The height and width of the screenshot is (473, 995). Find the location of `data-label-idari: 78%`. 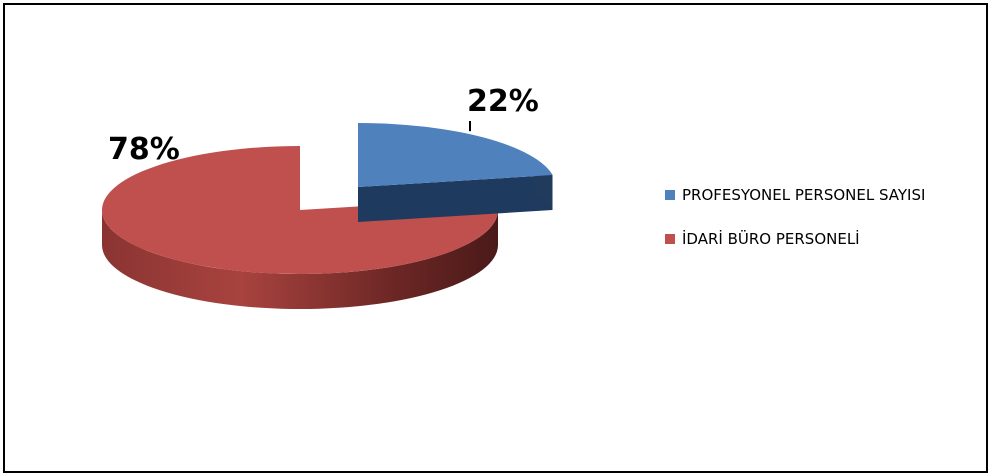

data-label-idari: 78% is located at coordinates (144, 149).